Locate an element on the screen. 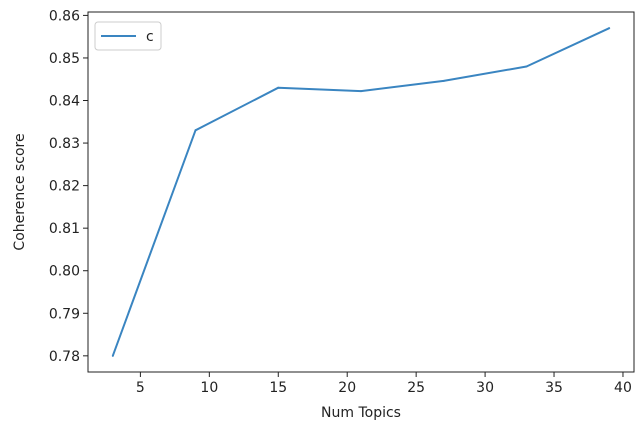  y-axis-ticks: 0.78 0.79 0.80 0.81 0.82 0.83 0.84 0.85 0.86 is located at coordinates (68, 186).